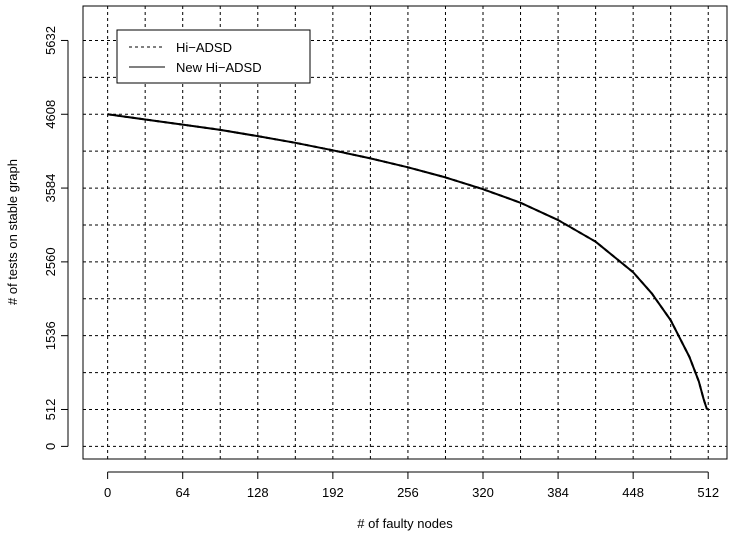 Image resolution: width=731 pixels, height=539 pixels. What do you see at coordinates (558, 492) in the screenshot?
I see `x-tick-label: 384` at bounding box center [558, 492].